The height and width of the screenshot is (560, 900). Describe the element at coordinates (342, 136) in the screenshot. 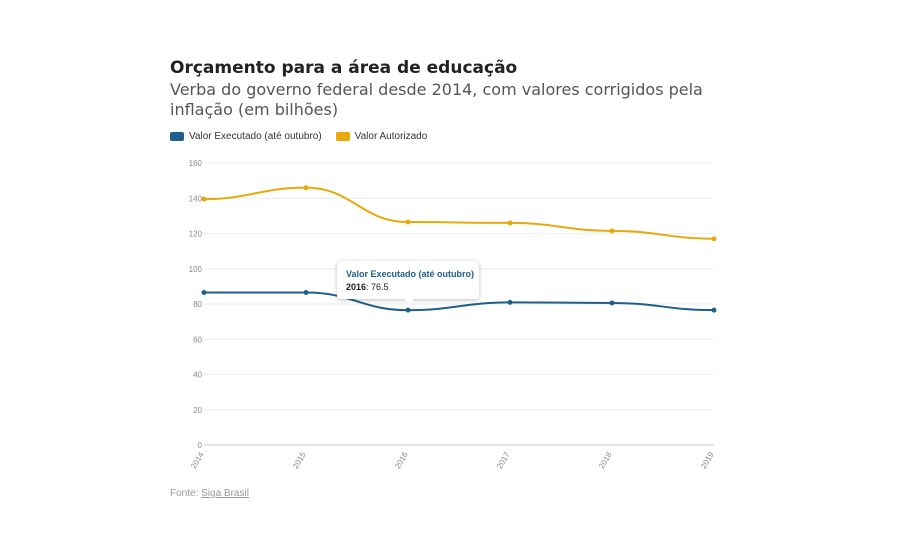

I see `legend-swatch-autorizado` at that location.